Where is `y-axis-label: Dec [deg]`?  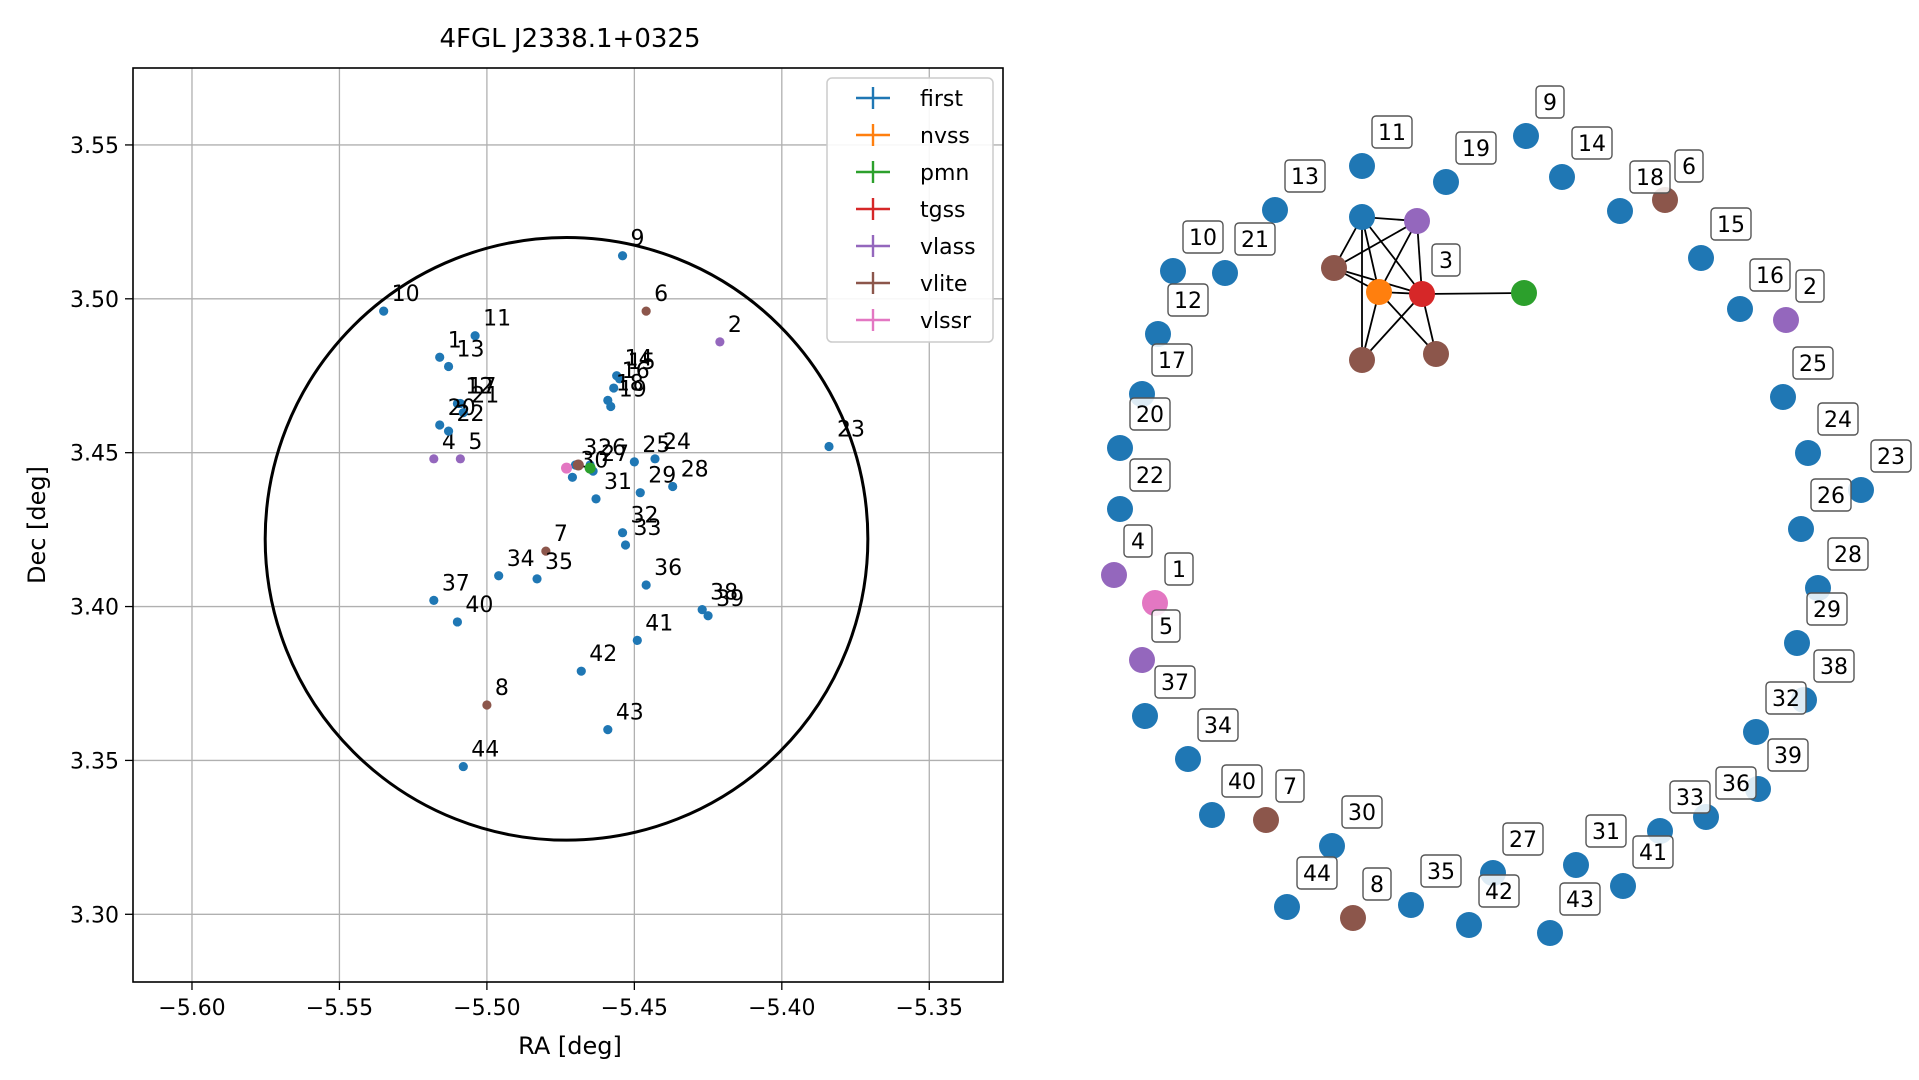 y-axis-label: Dec [deg] is located at coordinates (37, 525).